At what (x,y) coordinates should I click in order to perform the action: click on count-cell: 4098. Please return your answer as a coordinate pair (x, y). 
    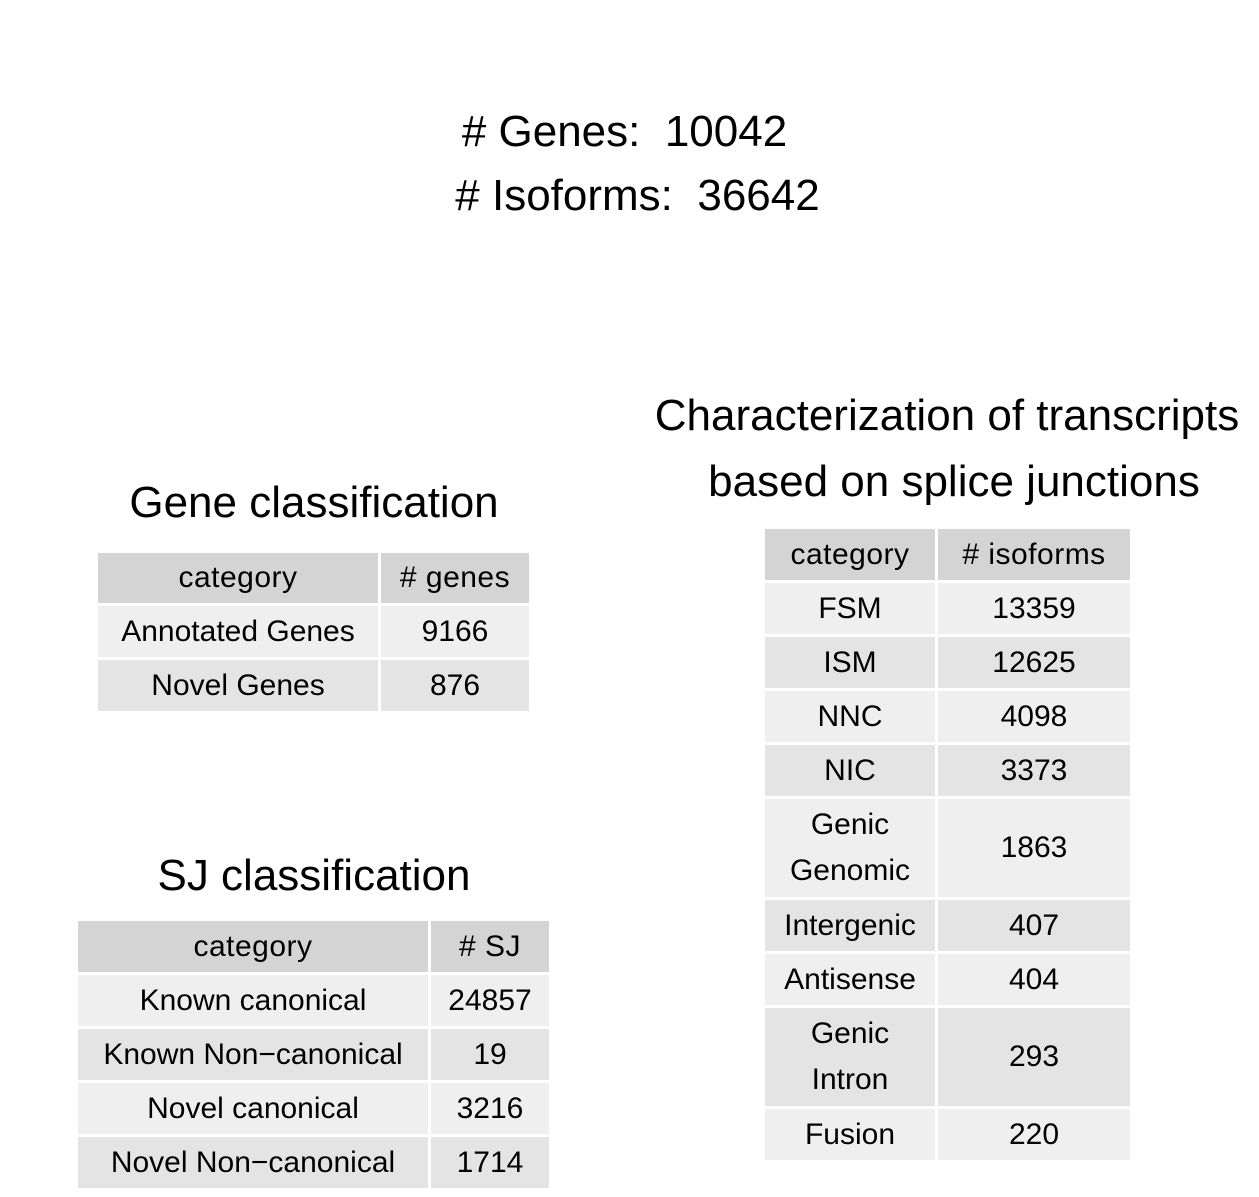
    Looking at the image, I should click on (1034, 716).